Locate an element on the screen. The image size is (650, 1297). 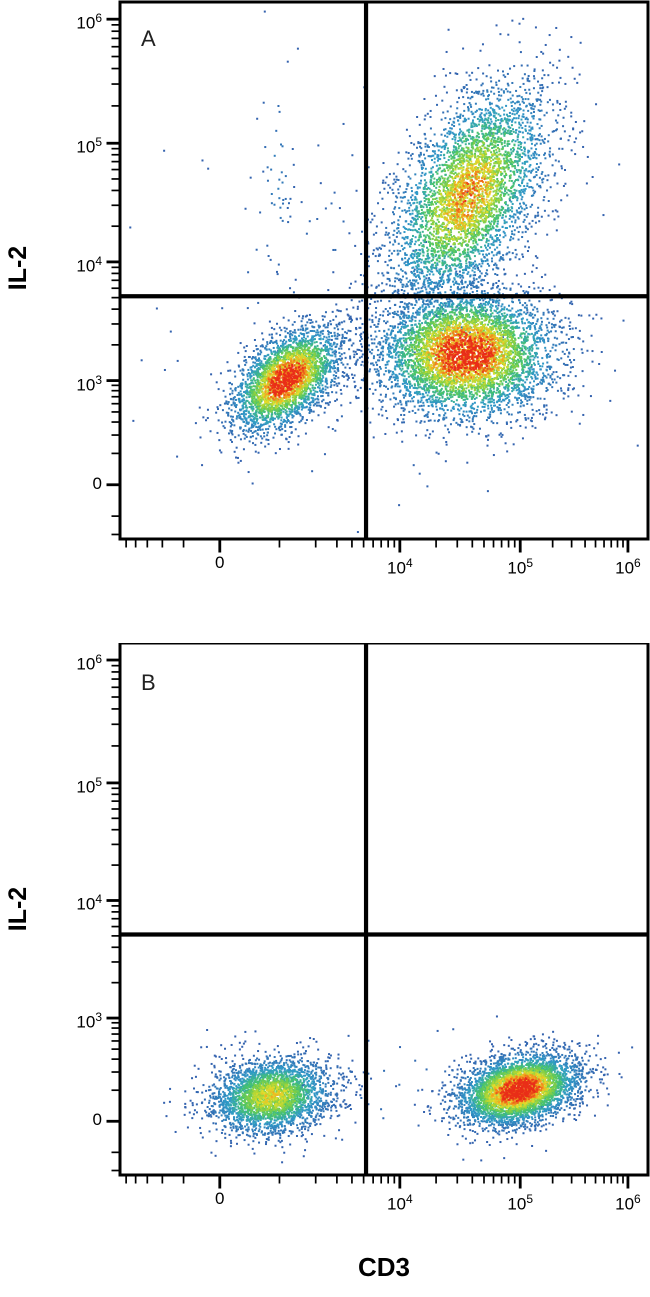
panel-letter-a: A is located at coordinates (148, 38).